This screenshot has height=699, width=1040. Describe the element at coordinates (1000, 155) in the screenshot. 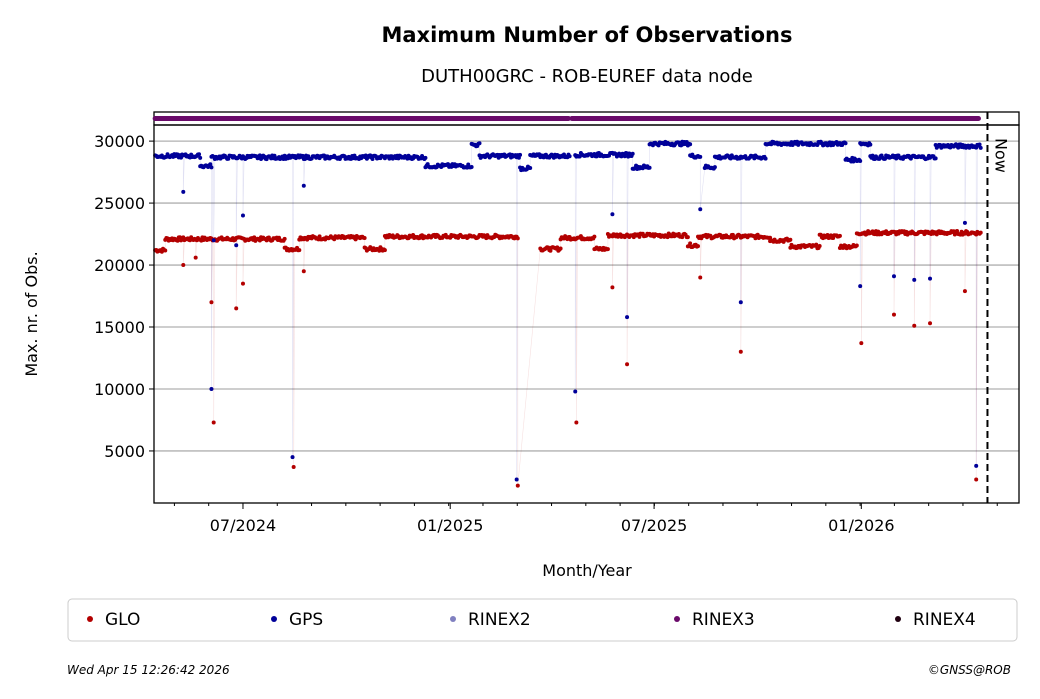

I see `now-label: Now` at that location.